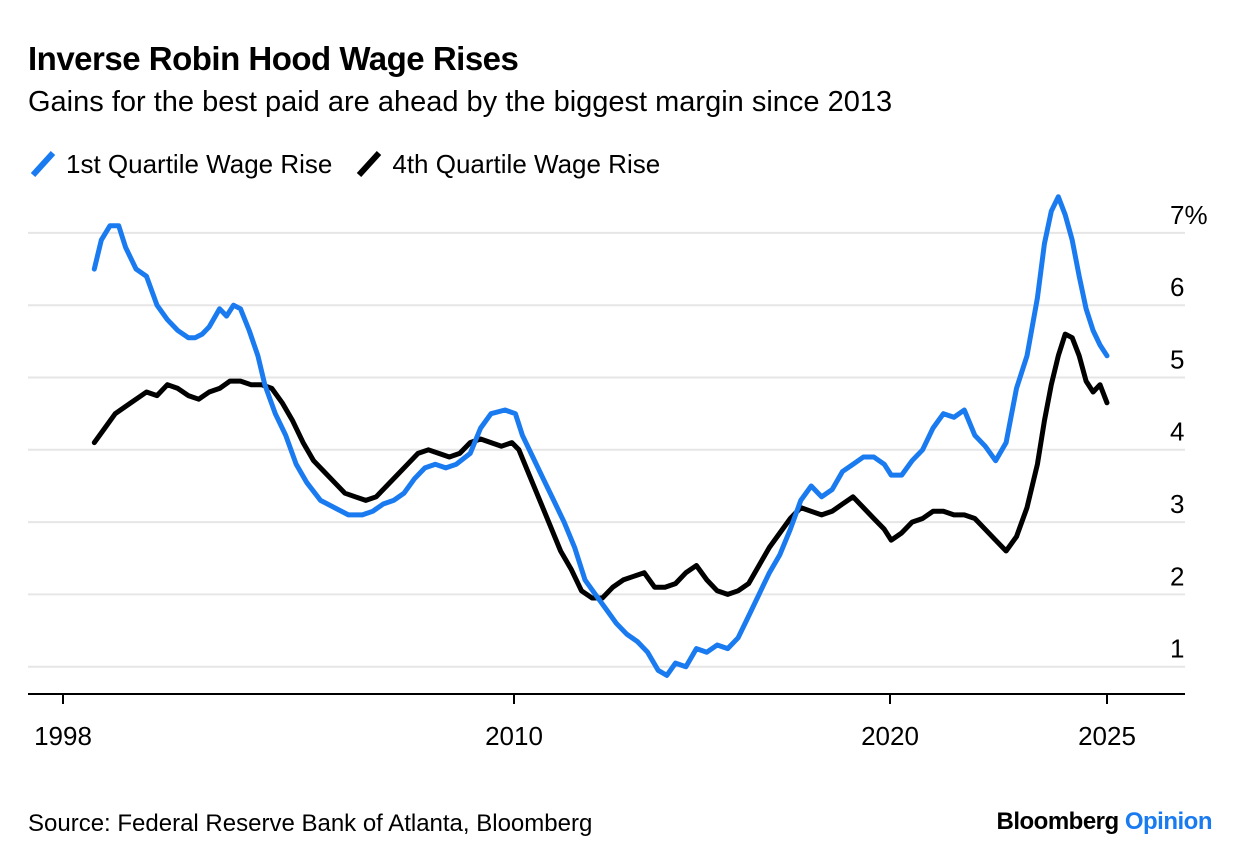 The image size is (1240, 866). I want to click on y-tick-label: 3, so click(1177, 504).